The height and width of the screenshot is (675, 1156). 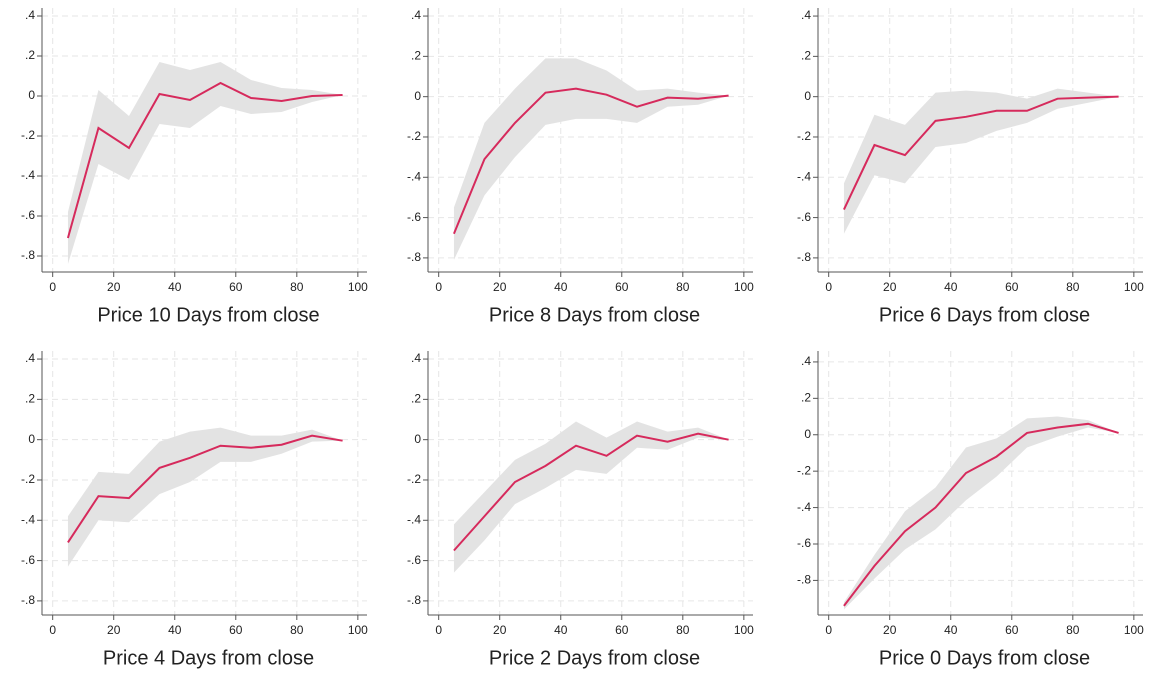 What do you see at coordinates (208, 658) in the screenshot?
I see `x-axis-title: Price 4 Days from close` at bounding box center [208, 658].